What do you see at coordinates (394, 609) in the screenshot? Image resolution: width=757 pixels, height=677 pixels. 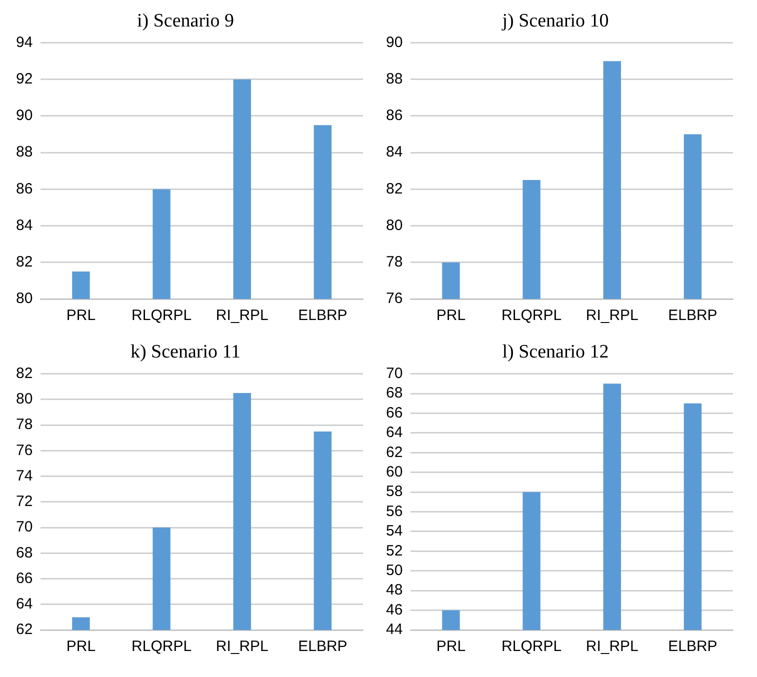 I see `y-tick-label: 46` at bounding box center [394, 609].